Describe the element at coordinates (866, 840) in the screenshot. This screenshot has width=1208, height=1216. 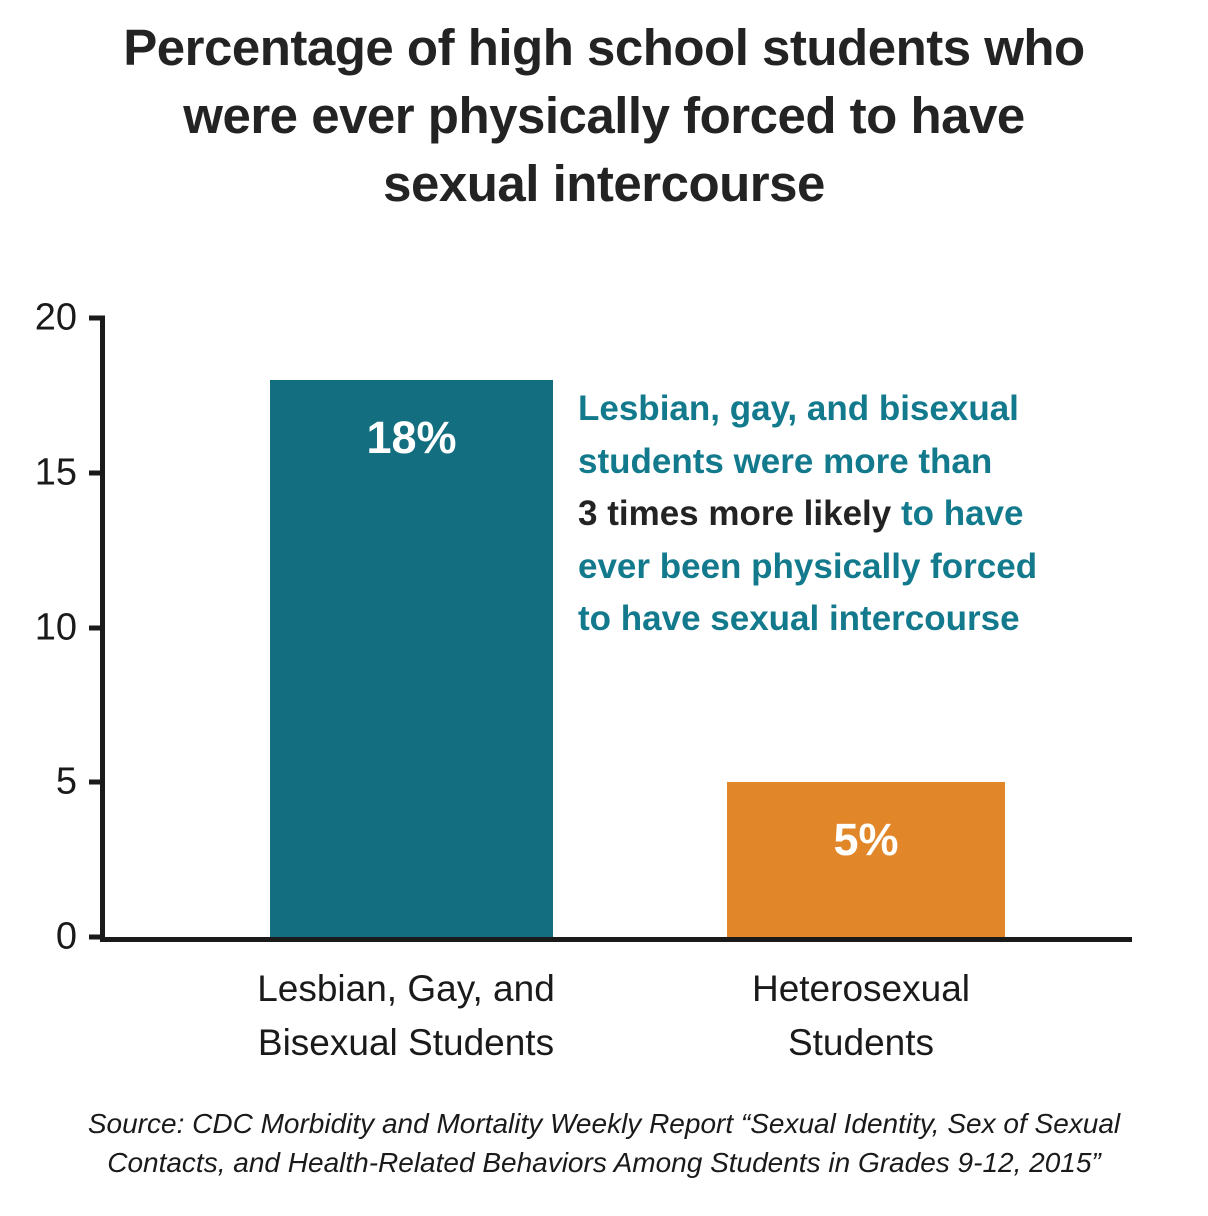
I see `bar-value-label: 5%` at that location.